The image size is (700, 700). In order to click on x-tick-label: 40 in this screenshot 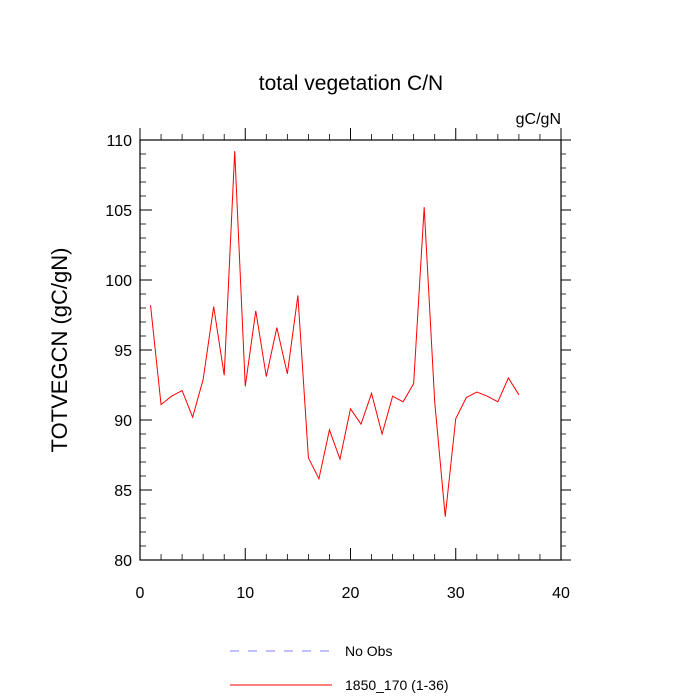, I will do `click(561, 593)`.